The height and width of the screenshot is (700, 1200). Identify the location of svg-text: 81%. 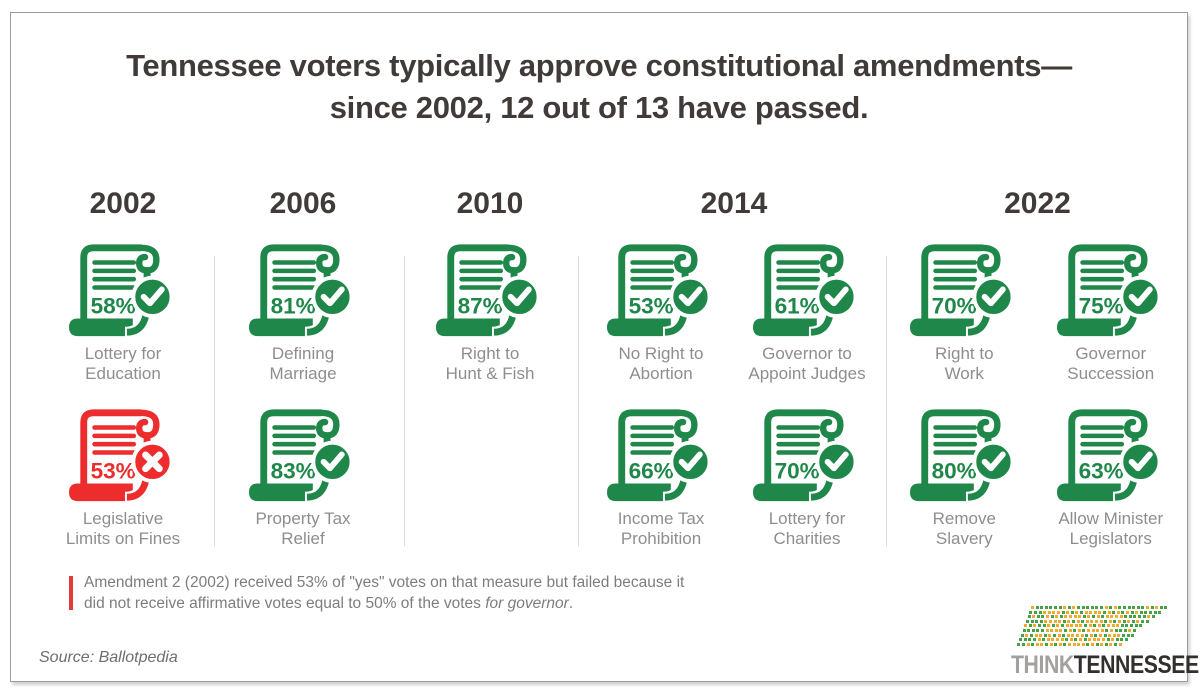
(293, 306).